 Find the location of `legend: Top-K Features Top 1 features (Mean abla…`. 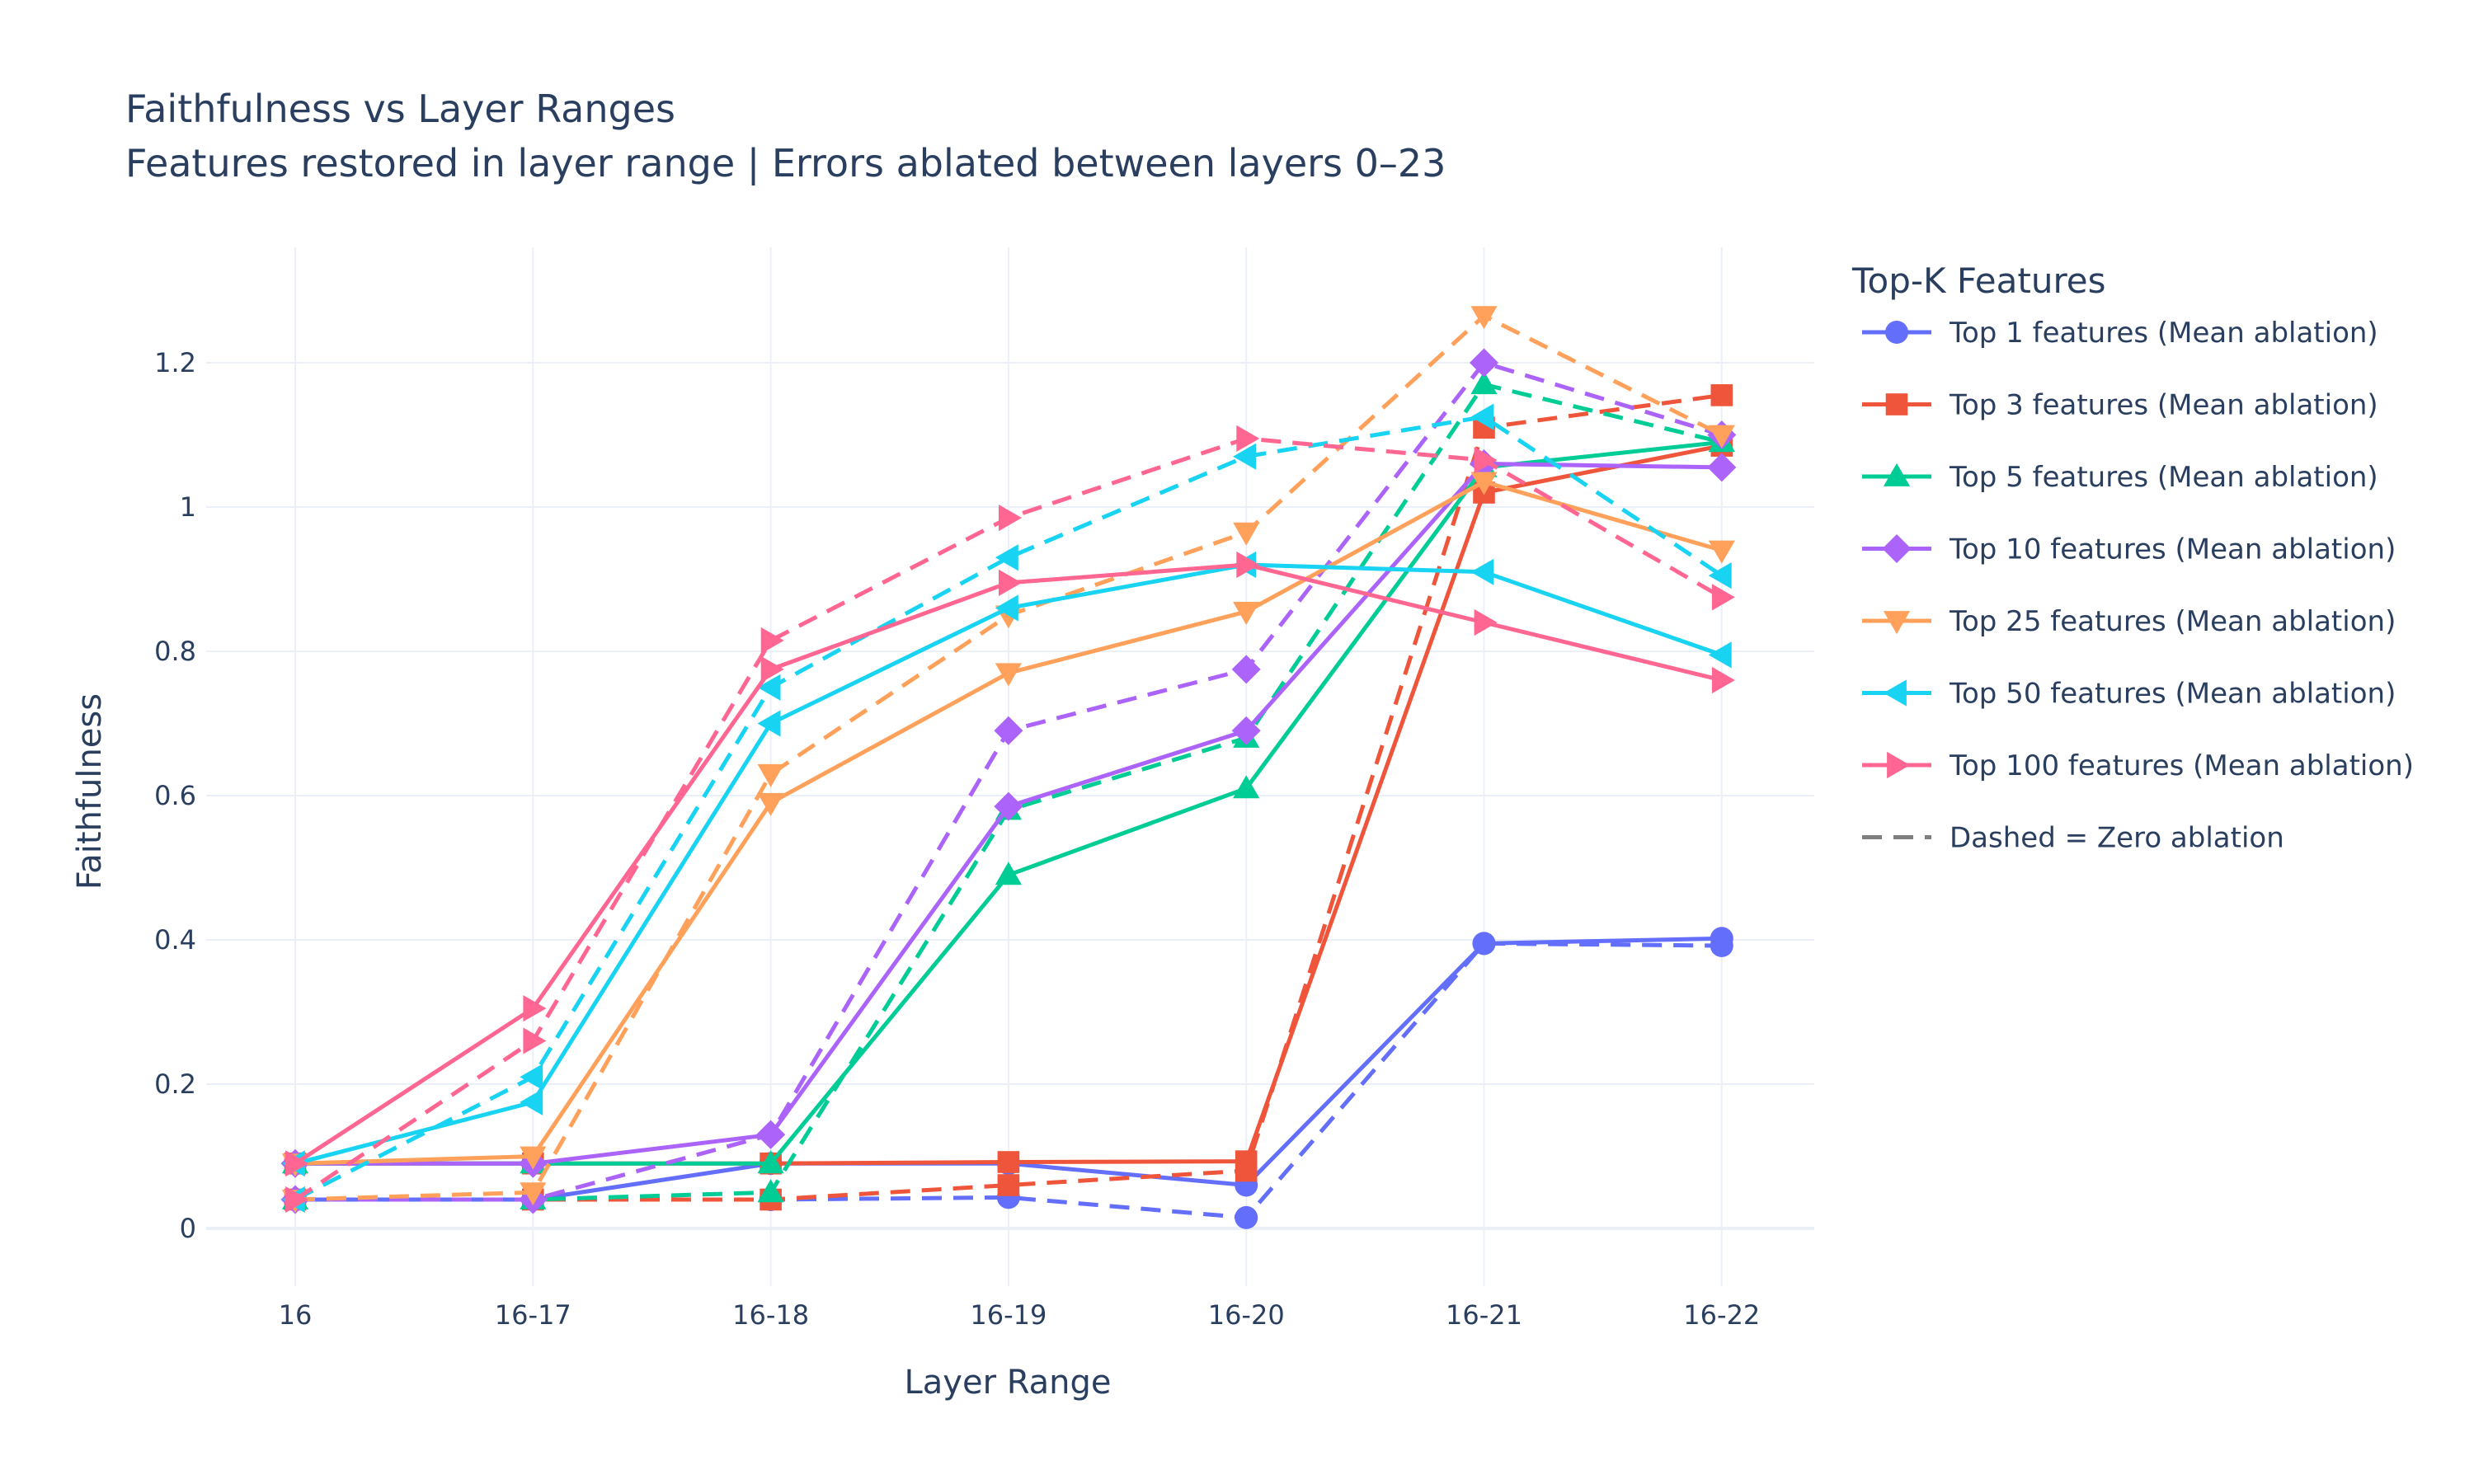

legend: Top-K Features Top 1 features (Mean abla… is located at coordinates (2132, 558).